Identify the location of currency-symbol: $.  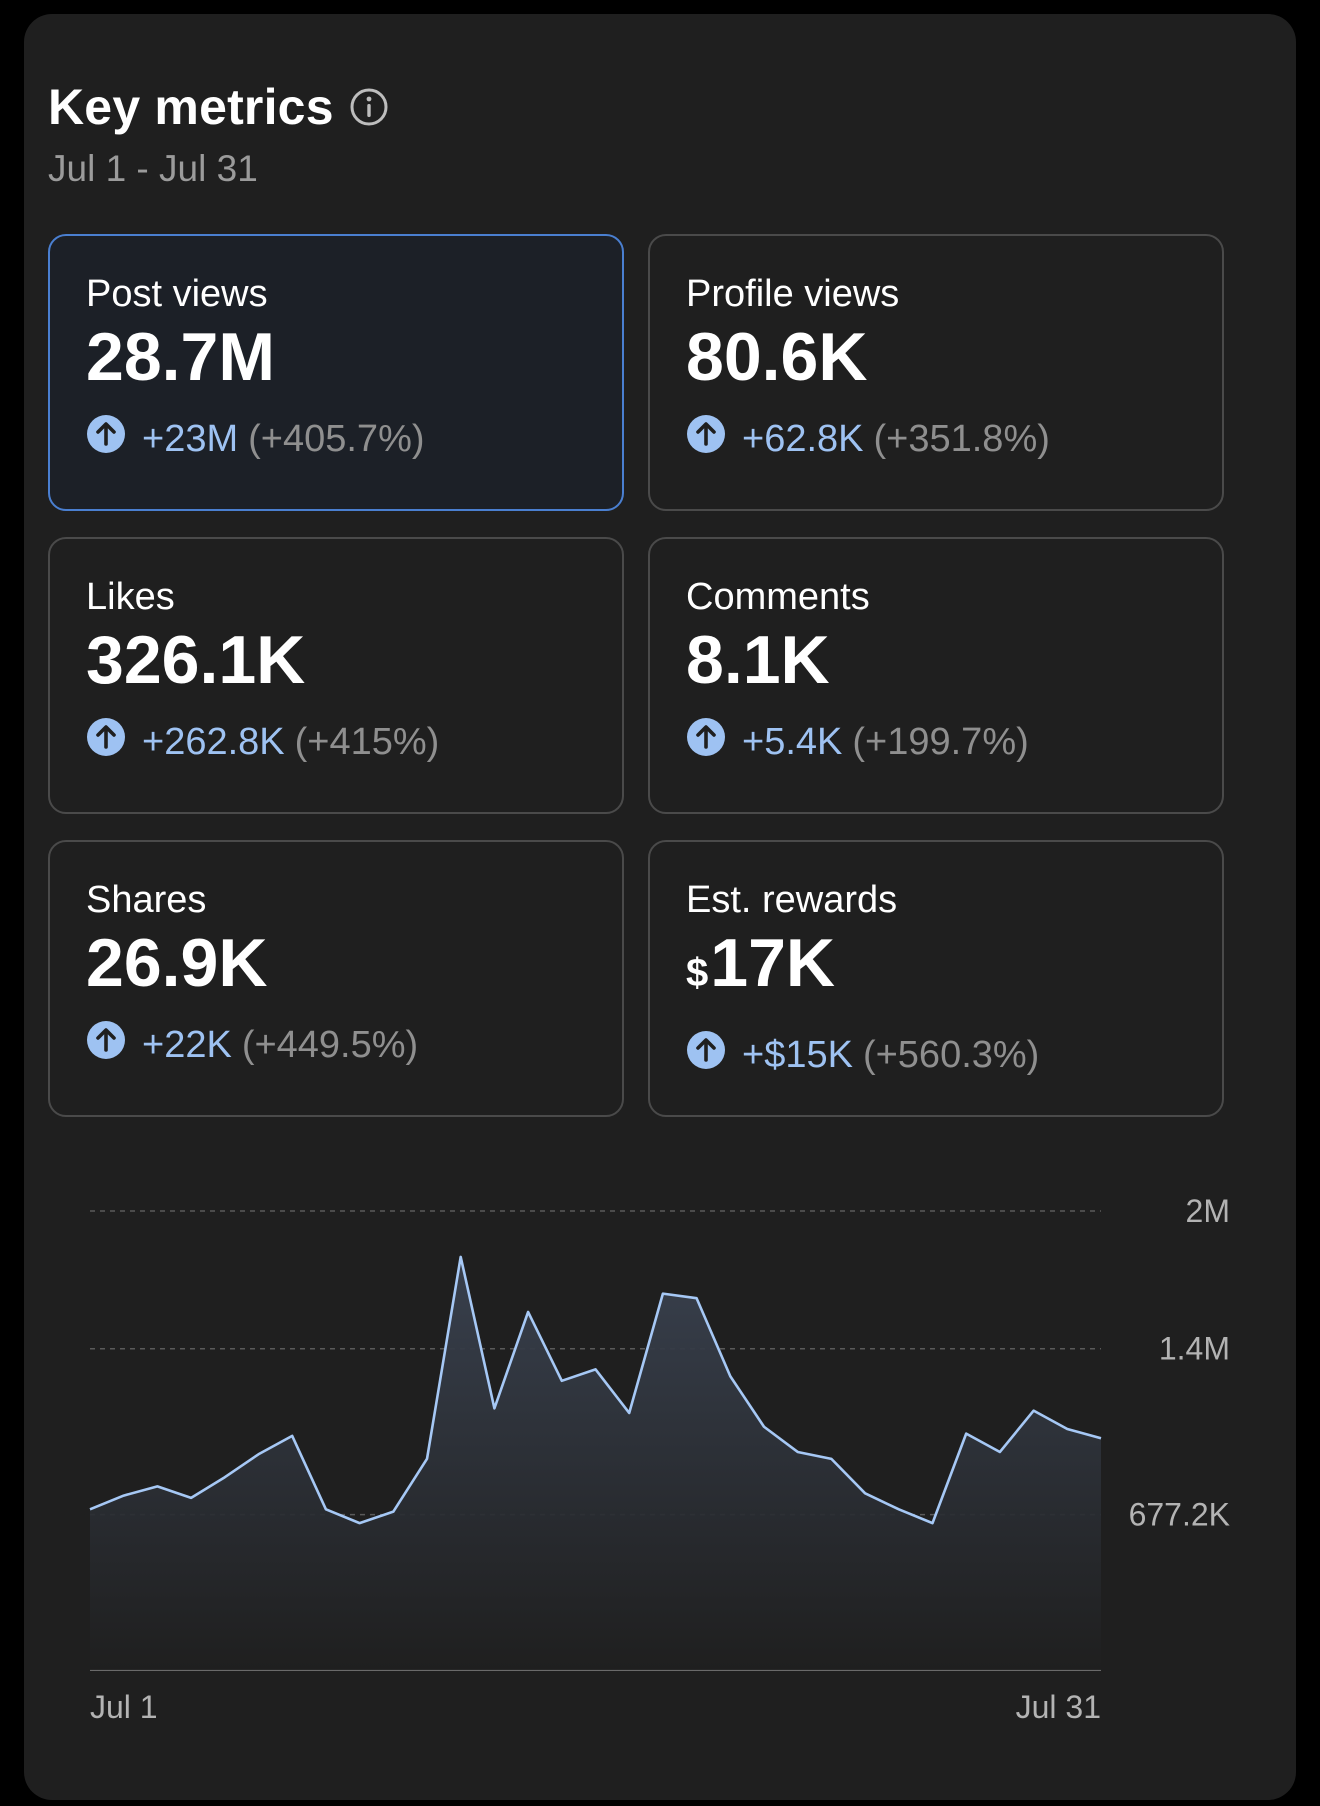
(697, 973).